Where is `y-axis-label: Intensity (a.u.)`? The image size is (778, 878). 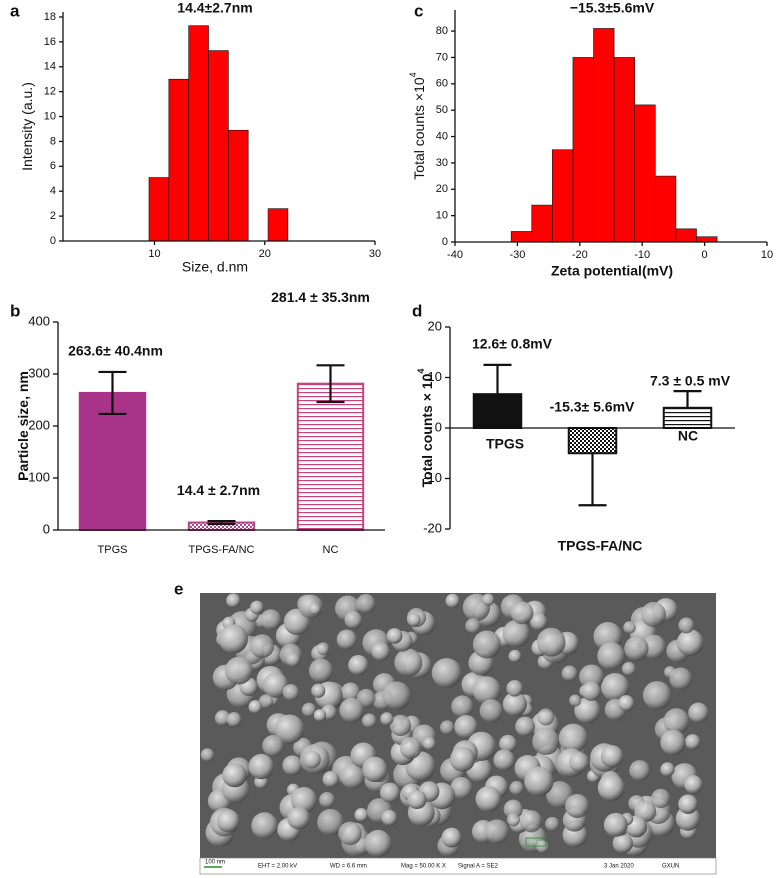
y-axis-label: Intensity (a.u.) is located at coordinates (27, 126).